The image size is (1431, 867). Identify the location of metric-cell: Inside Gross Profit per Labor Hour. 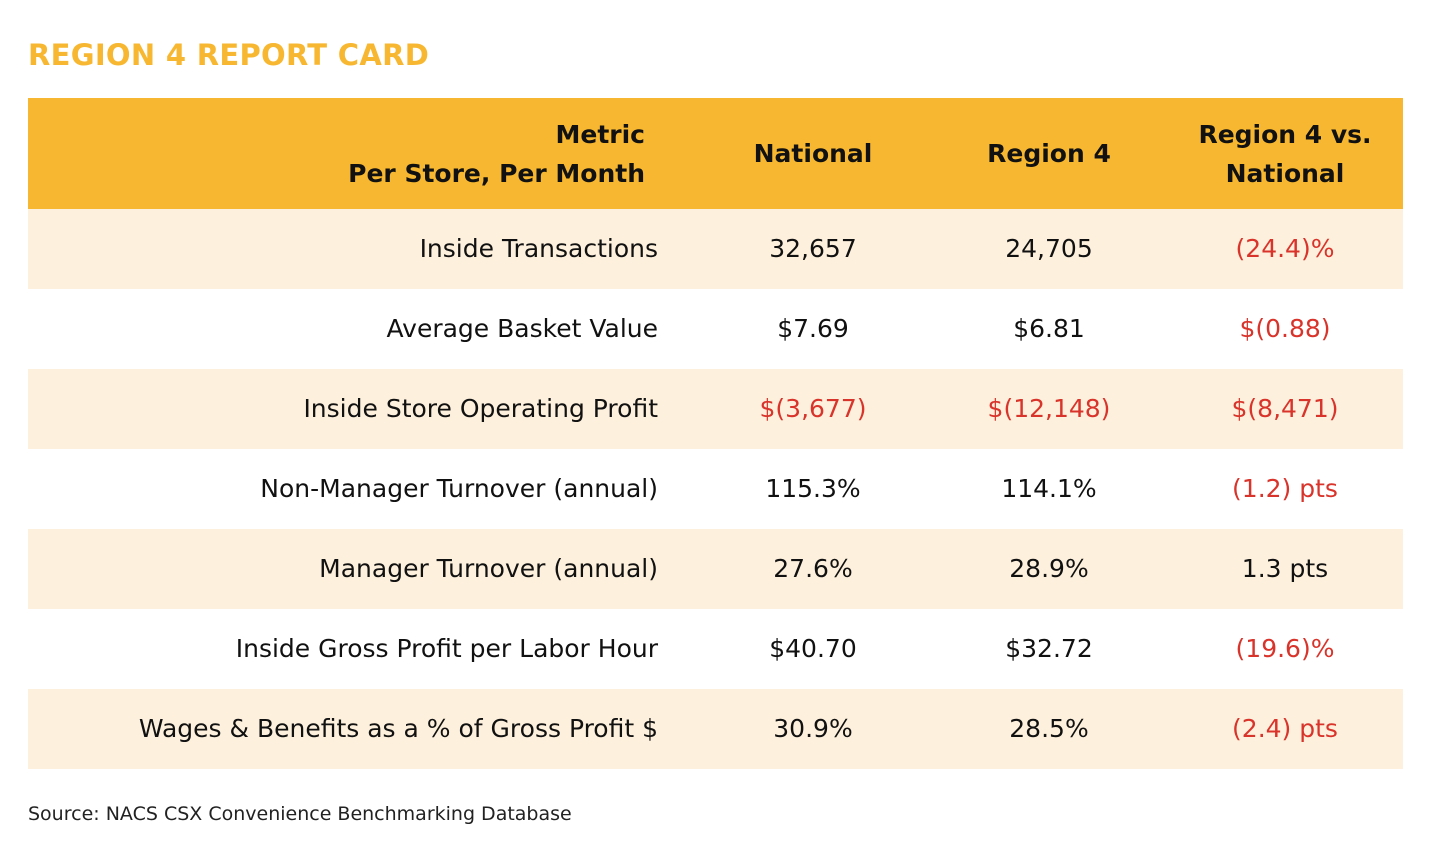
(446, 648).